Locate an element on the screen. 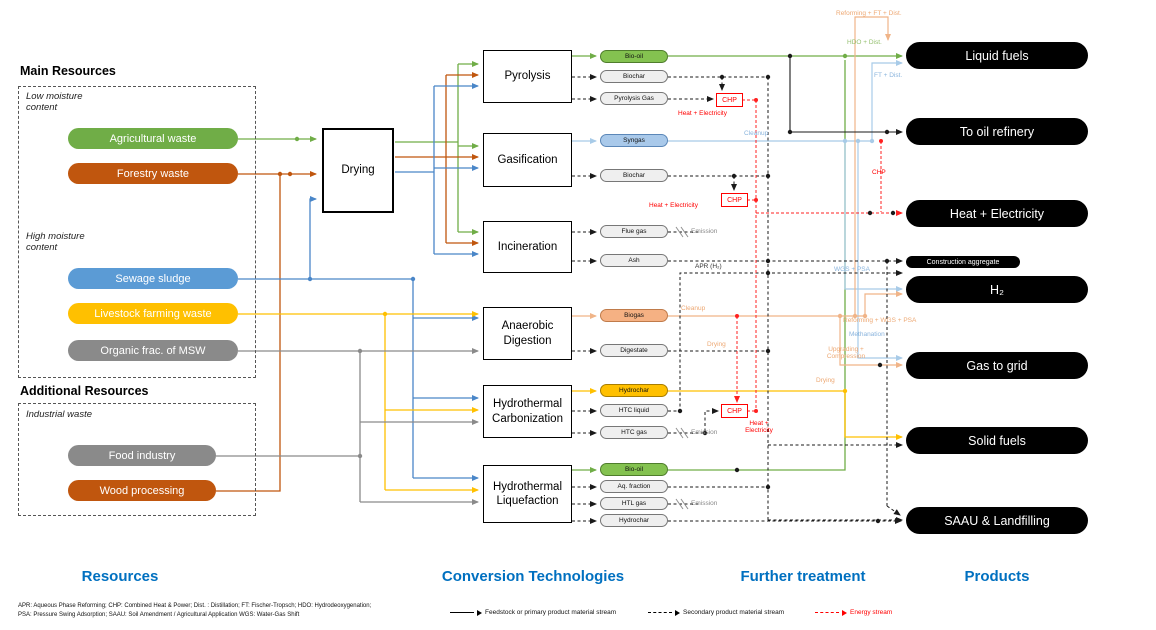  product-construction-aggregate: Construction aggregate is located at coordinates (963, 262).